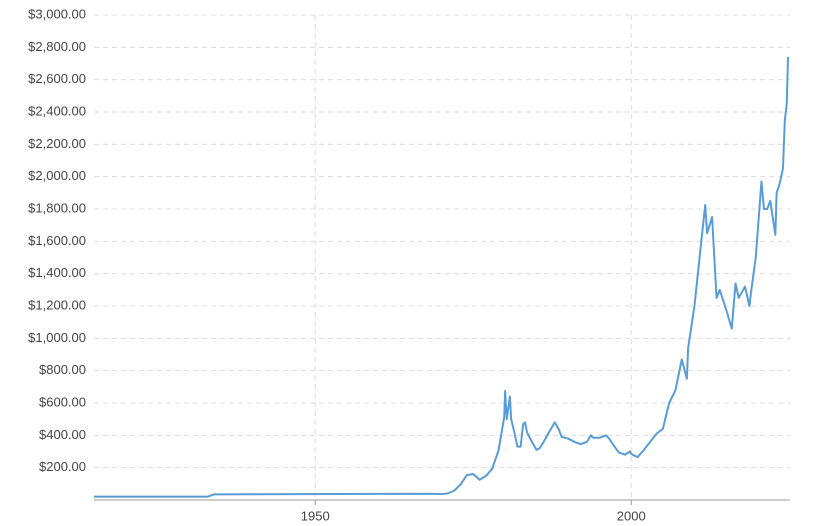  What do you see at coordinates (57, 272) in the screenshot?
I see `y-tick-label: $1,400.00` at bounding box center [57, 272].